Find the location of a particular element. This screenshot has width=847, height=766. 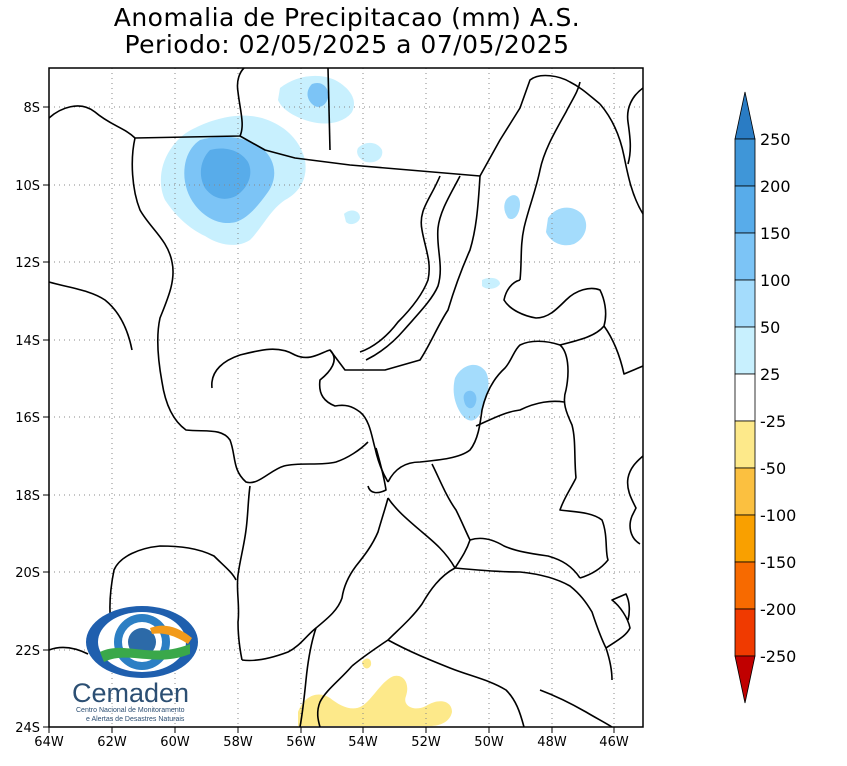

colorbar-label: -50 is located at coordinates (773, 468).